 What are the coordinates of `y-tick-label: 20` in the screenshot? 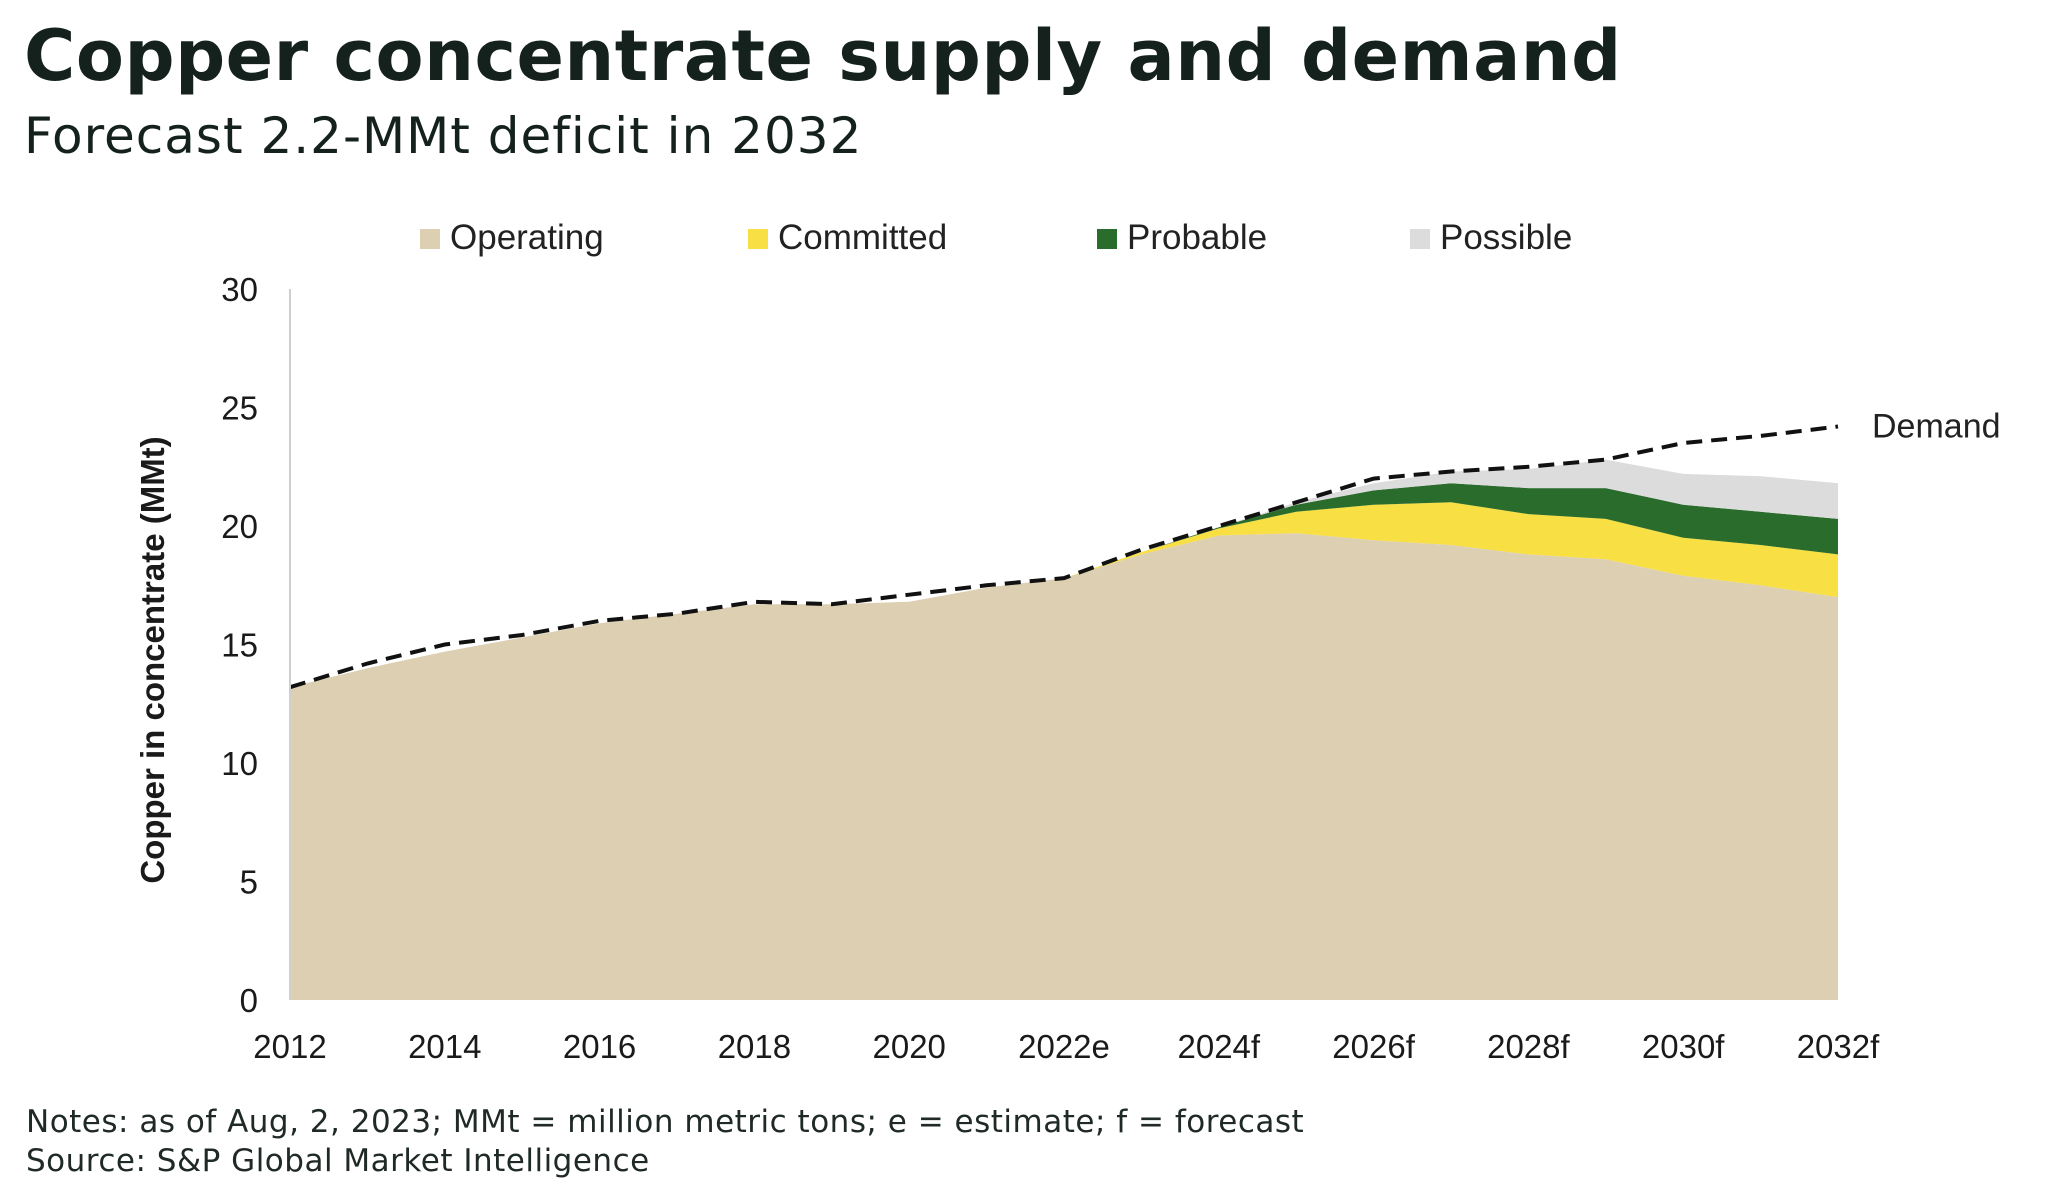 It's located at (239, 526).